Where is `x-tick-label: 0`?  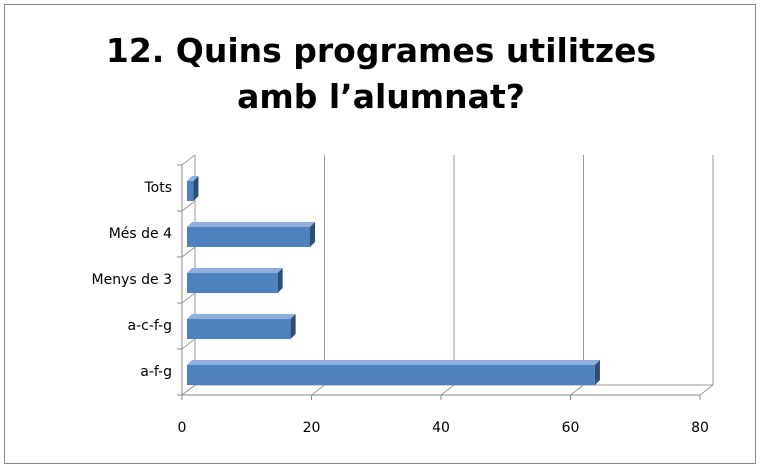
x-tick-label: 0 is located at coordinates (182, 428).